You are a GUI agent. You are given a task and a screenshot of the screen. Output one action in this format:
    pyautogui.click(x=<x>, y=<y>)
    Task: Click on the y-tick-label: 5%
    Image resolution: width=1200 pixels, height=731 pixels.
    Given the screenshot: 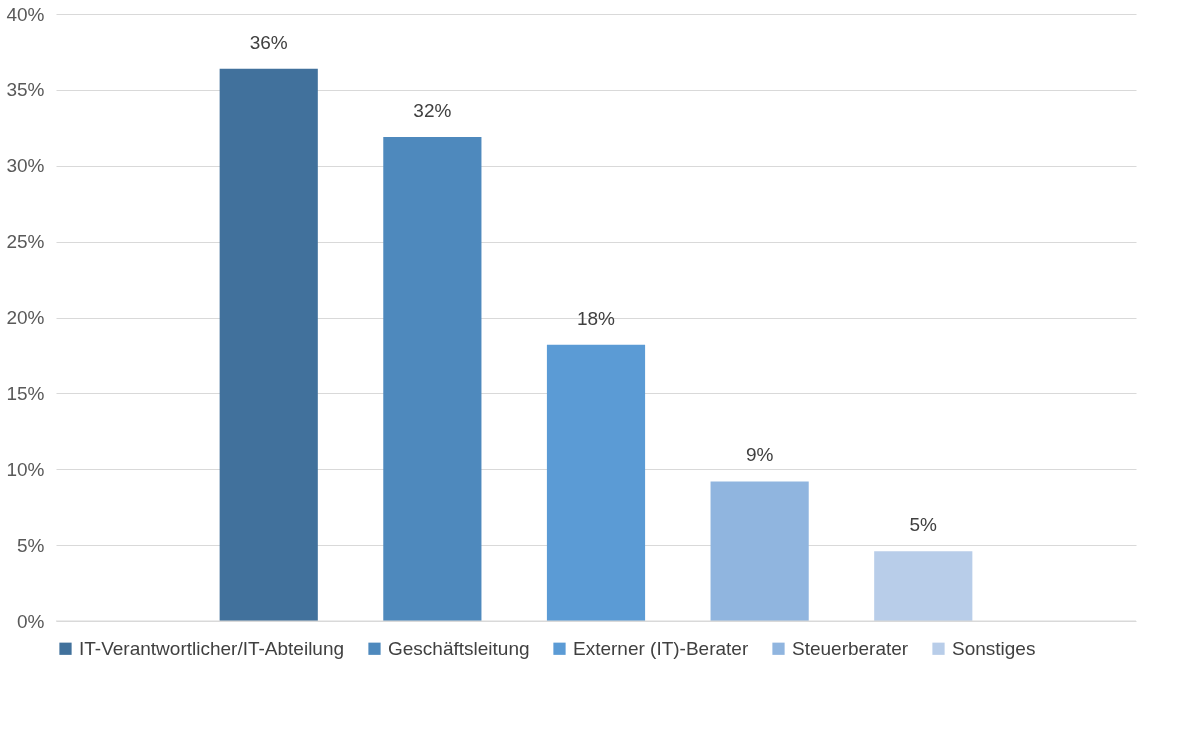 What is the action you would take?
    pyautogui.click(x=31, y=545)
    